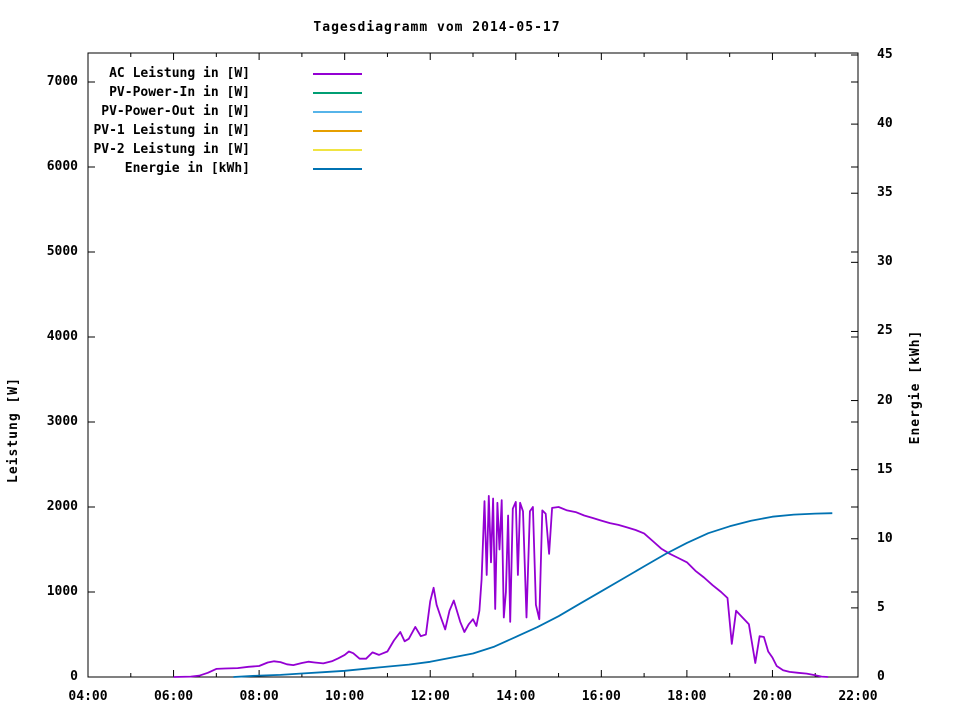  Describe the element at coordinates (687, 696) in the screenshot. I see `x-tick-label: 18:00` at that location.